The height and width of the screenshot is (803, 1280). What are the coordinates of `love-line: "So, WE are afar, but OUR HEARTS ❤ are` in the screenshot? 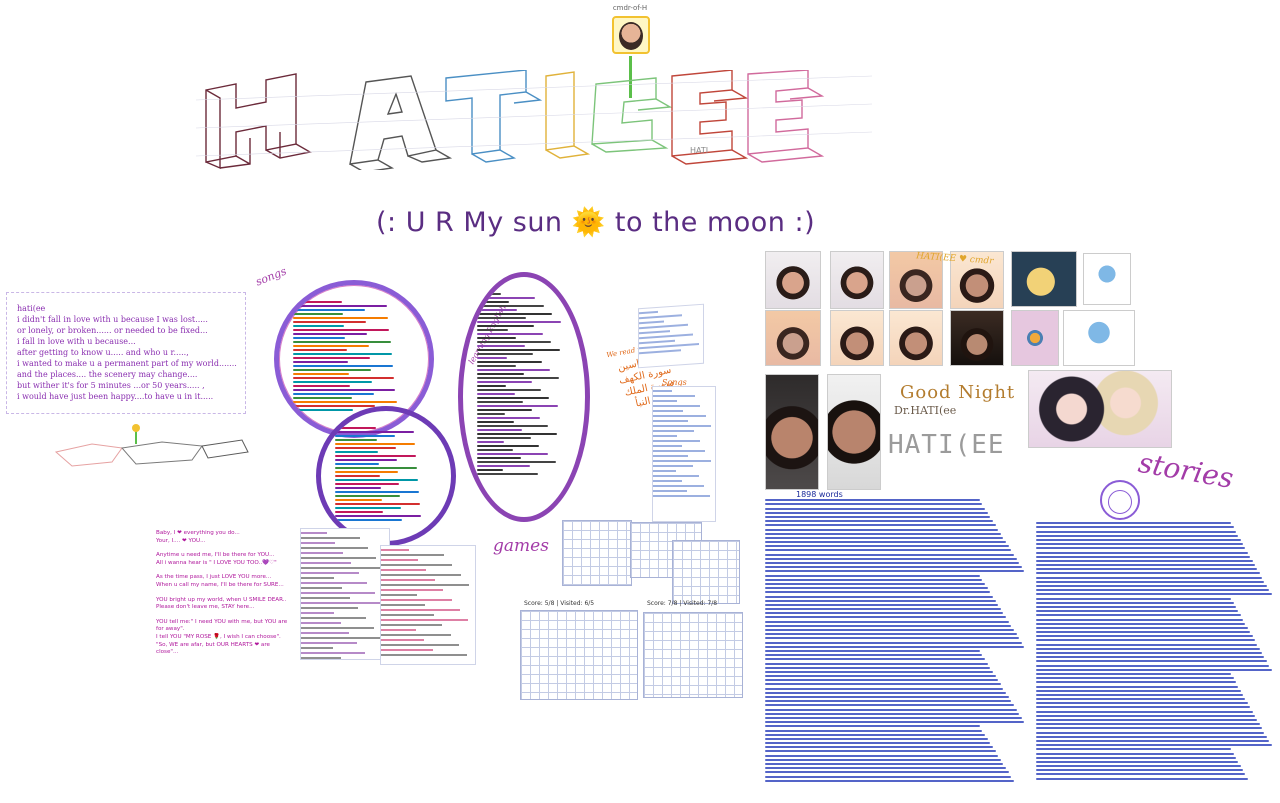 It's located at (213, 644).